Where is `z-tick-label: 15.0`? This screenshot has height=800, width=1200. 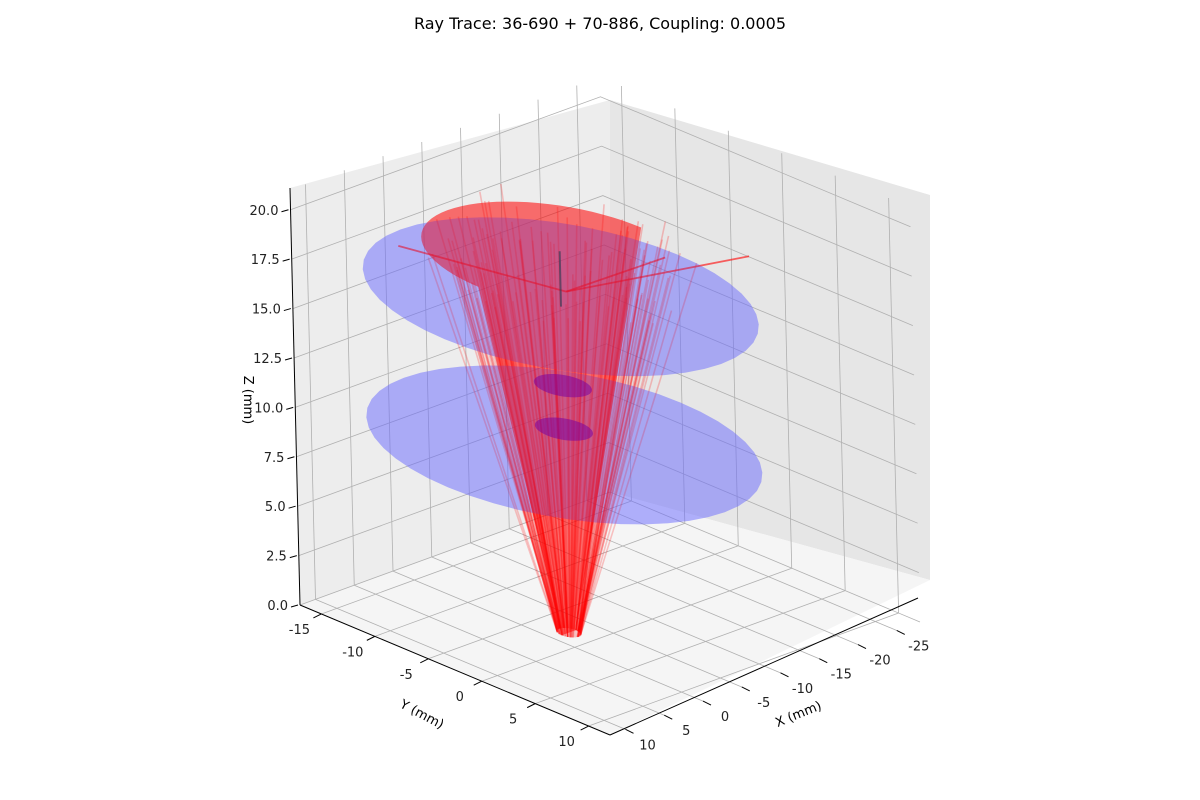 z-tick-label: 15.0 is located at coordinates (266, 310).